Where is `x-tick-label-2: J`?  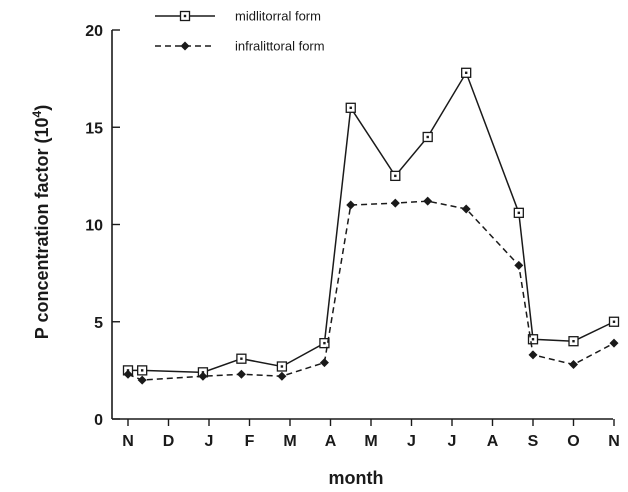
x-tick-label-2: J is located at coordinates (209, 441).